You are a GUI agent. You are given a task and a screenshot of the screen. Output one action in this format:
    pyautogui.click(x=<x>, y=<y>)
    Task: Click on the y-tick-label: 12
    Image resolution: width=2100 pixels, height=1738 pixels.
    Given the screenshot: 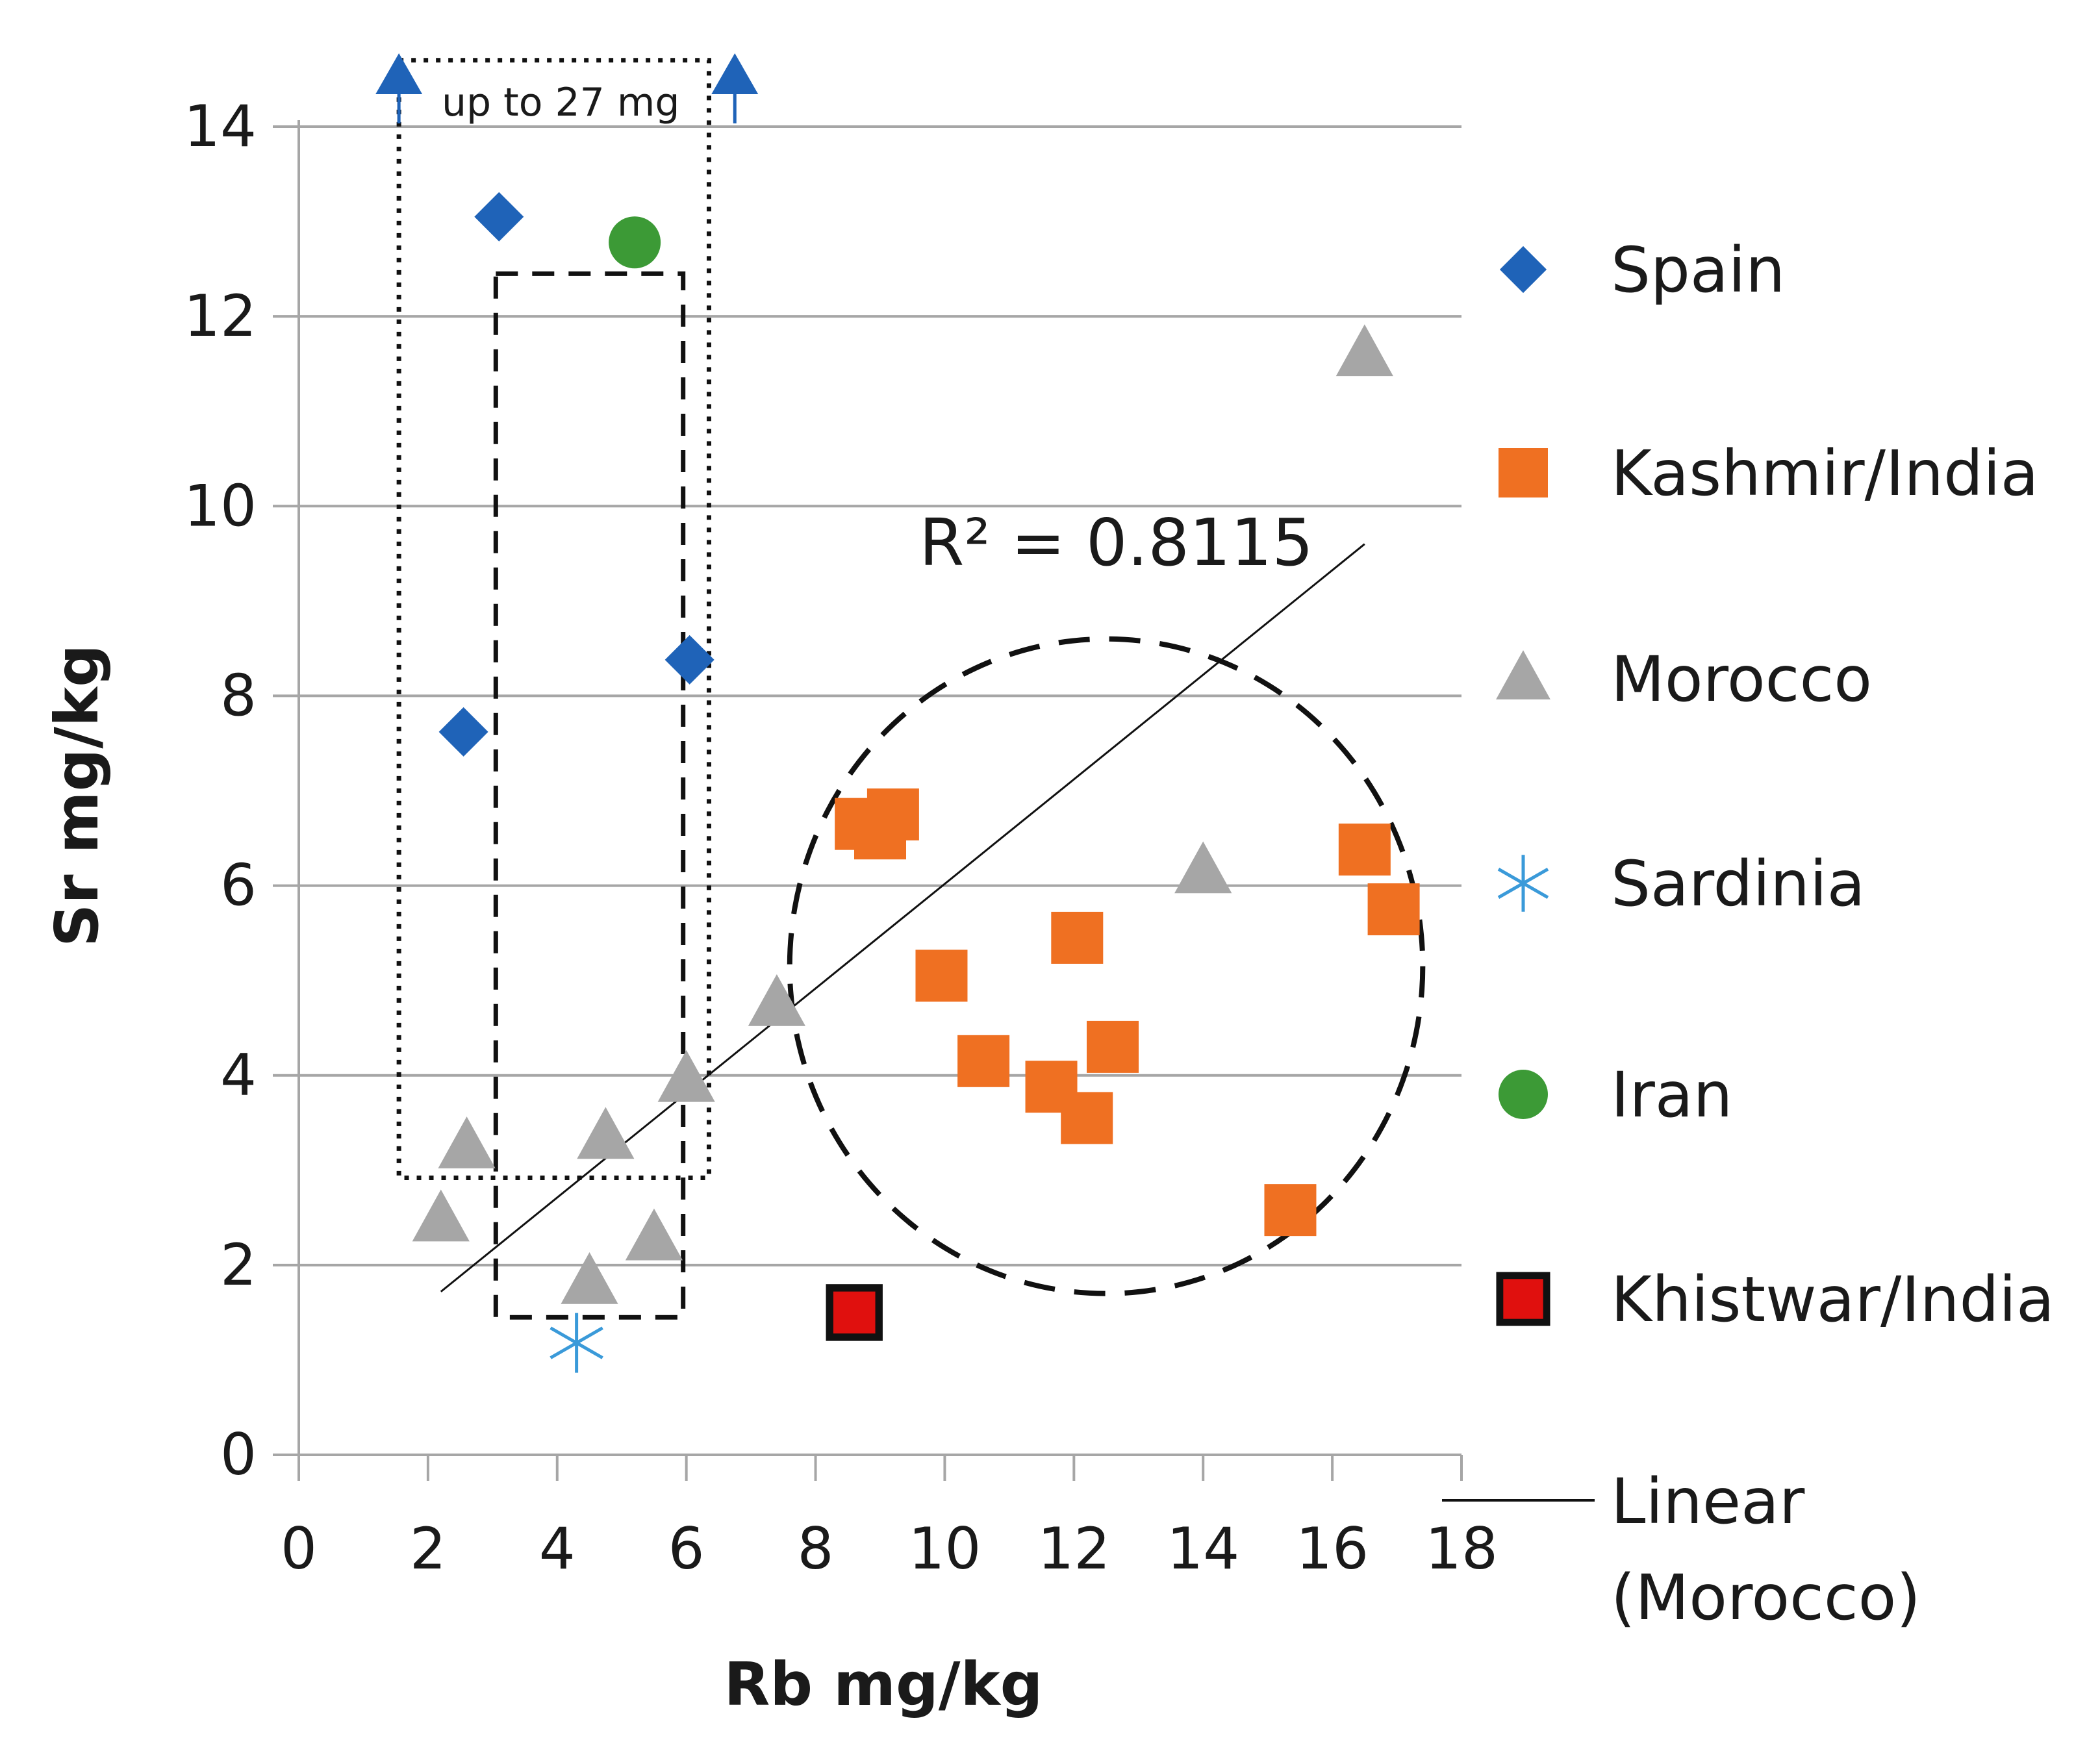 What is the action you would take?
    pyautogui.click(x=220, y=316)
    